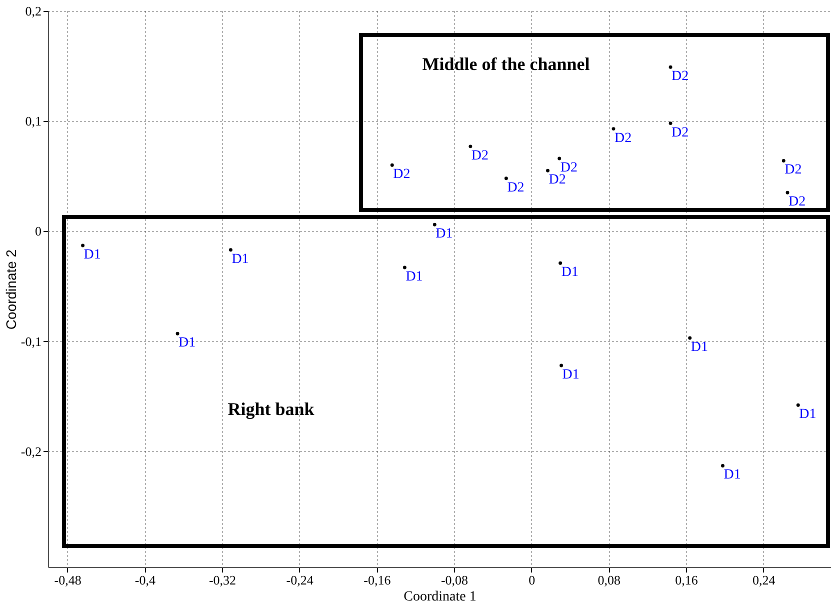 This screenshot has width=831, height=610. Describe the element at coordinates (145, 580) in the screenshot. I see `x-tick-label: -0,4` at that location.